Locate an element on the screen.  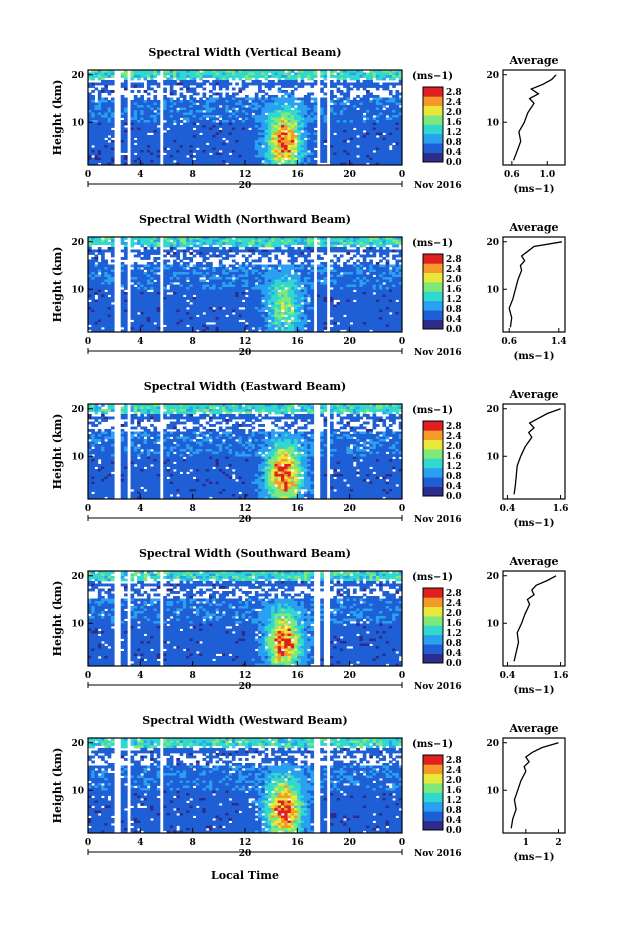
colorbar-tick-label: 2.8 is located at coordinates (454, 93).